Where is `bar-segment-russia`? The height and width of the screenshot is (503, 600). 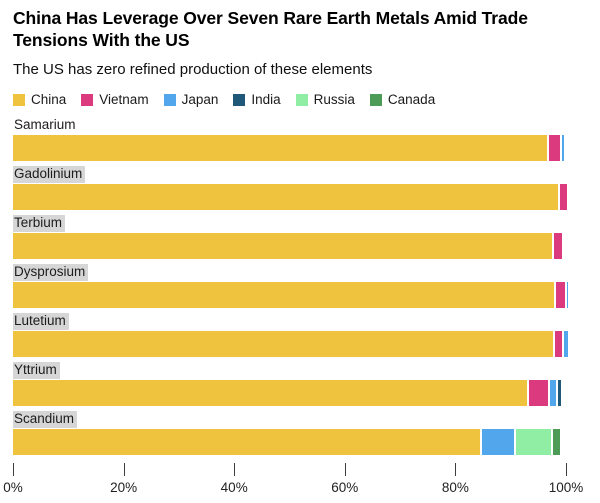 bar-segment-russia is located at coordinates (534, 442).